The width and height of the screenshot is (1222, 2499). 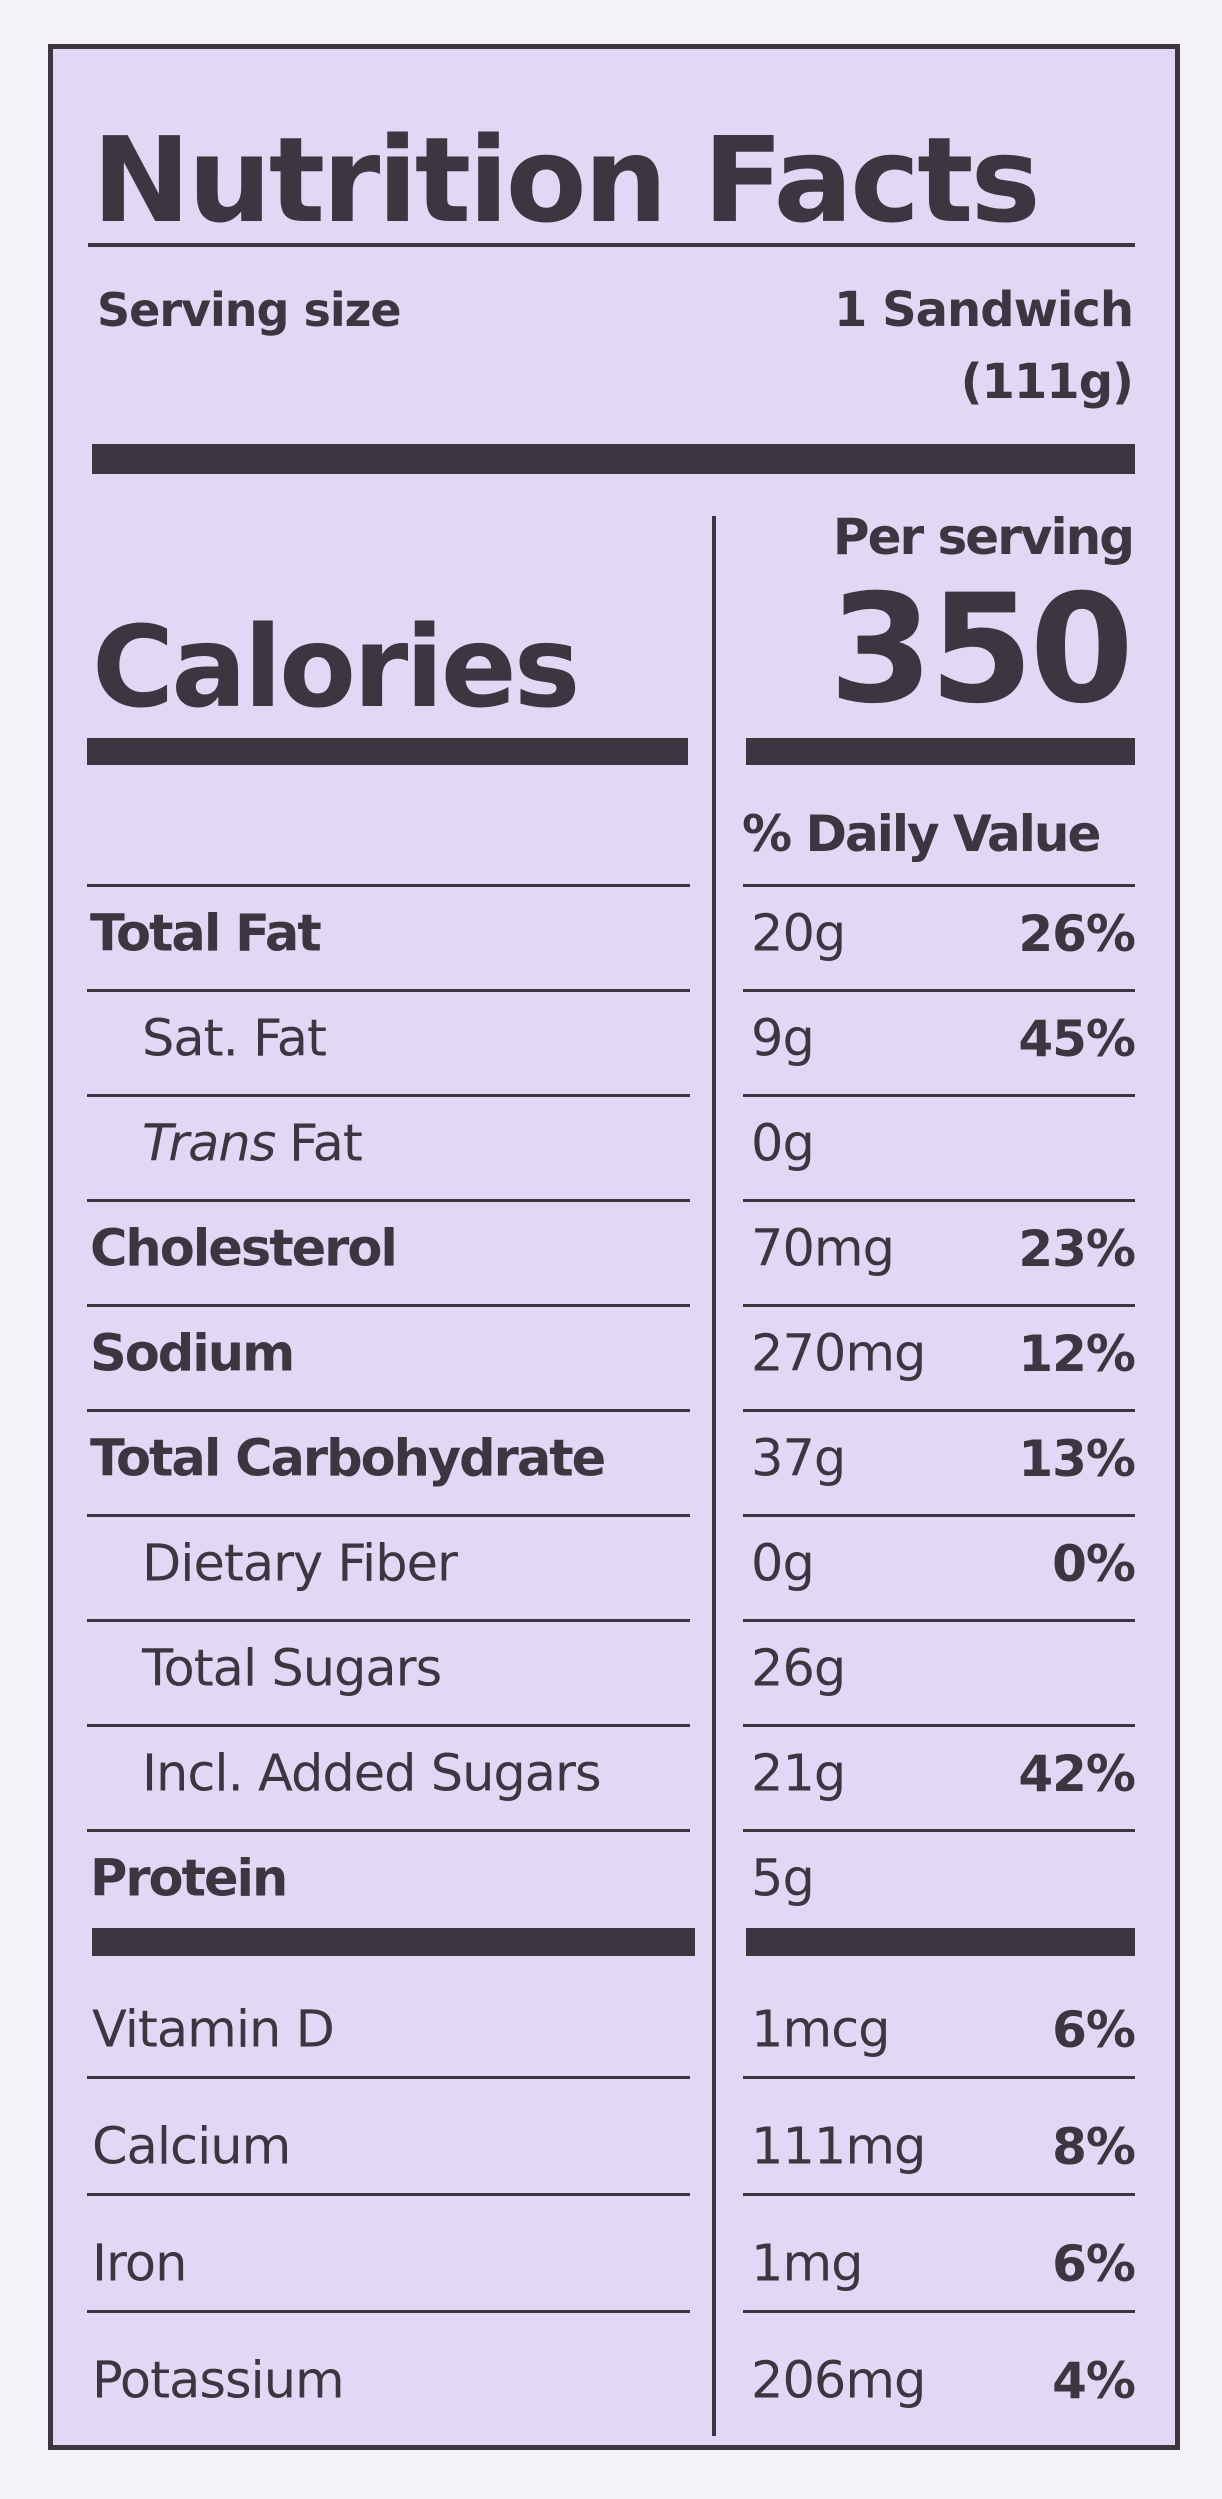 I want to click on vitamin-amount: 1mg, so click(x=807, y=2264).